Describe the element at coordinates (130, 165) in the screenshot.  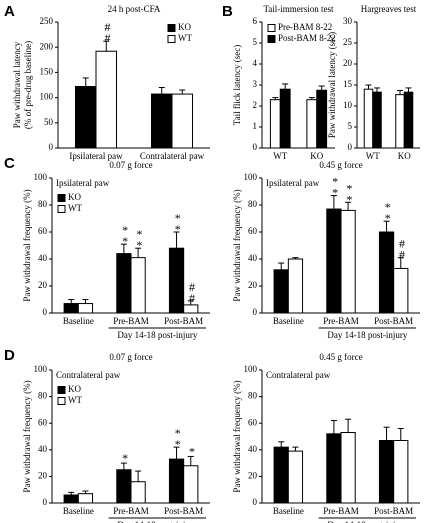
I see `chart-title: 0.07 g force` at that location.